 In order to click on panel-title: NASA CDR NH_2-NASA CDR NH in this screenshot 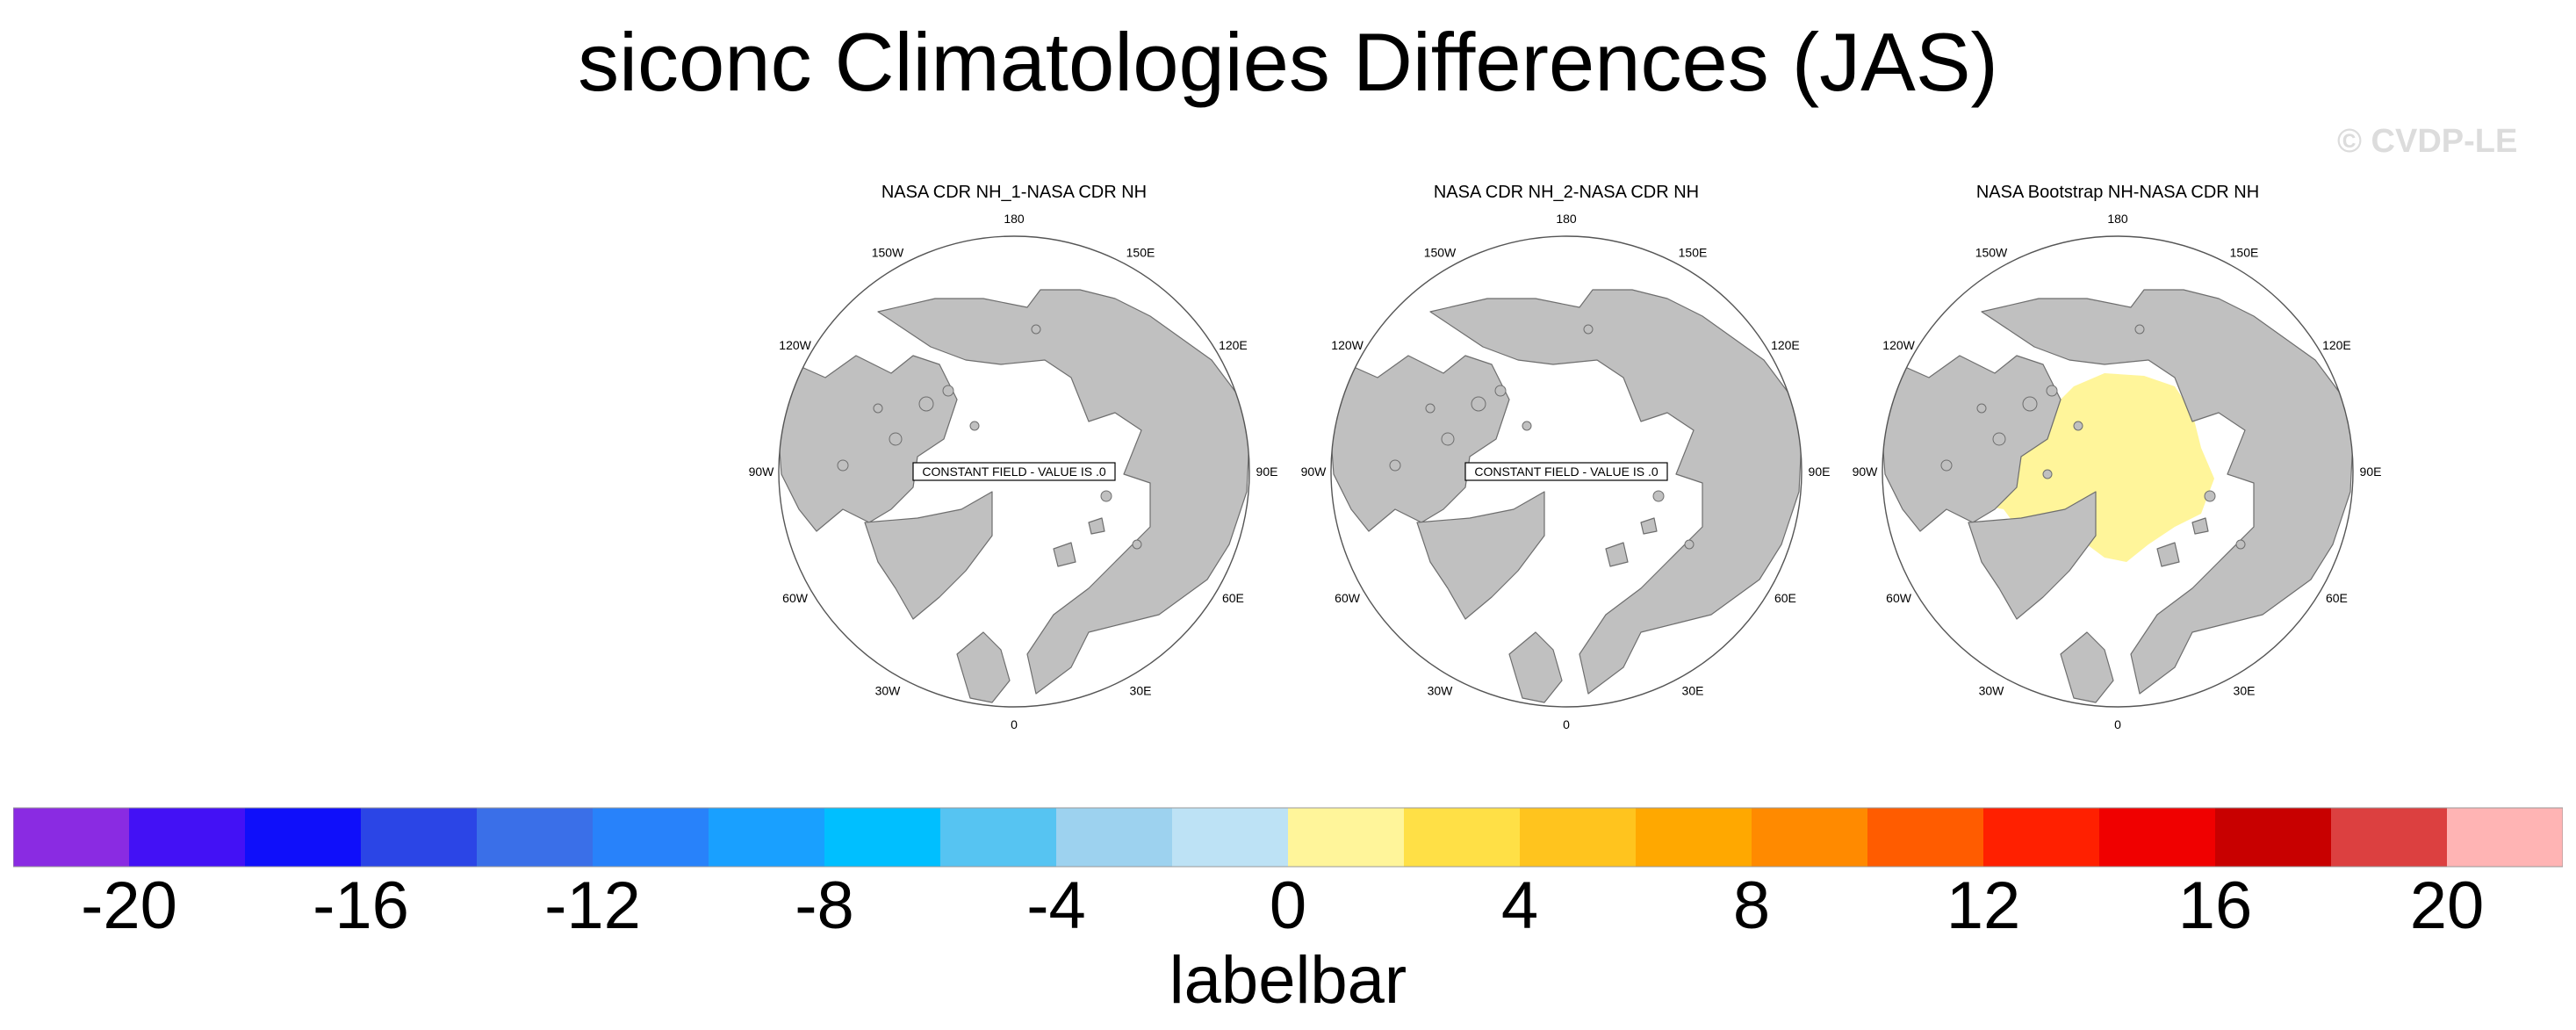, I will do `click(1566, 192)`.